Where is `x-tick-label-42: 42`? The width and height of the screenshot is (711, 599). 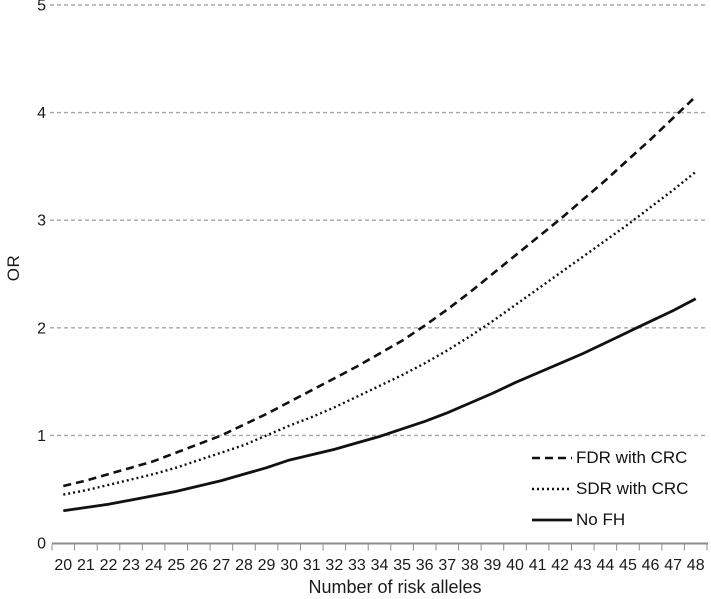 x-tick-label-42: 42 is located at coordinates (560, 565).